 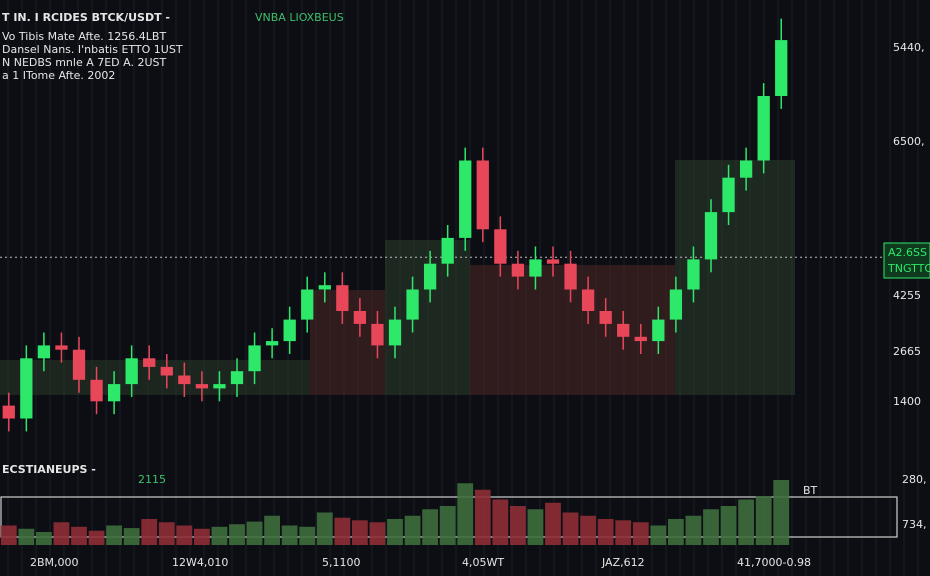 What do you see at coordinates (341, 562) in the screenshot?
I see `x-label: 5,1100` at bounding box center [341, 562].